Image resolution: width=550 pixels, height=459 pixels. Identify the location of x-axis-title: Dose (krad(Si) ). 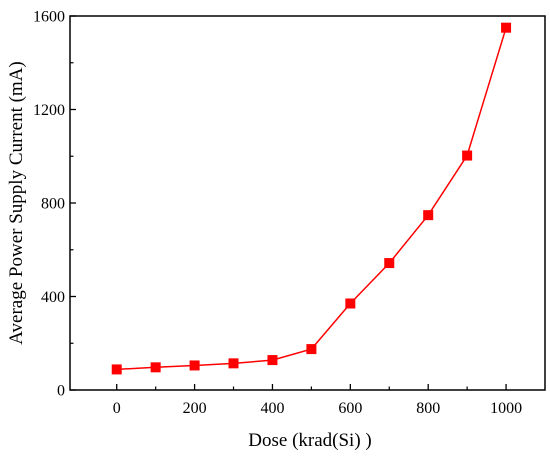
(309, 440).